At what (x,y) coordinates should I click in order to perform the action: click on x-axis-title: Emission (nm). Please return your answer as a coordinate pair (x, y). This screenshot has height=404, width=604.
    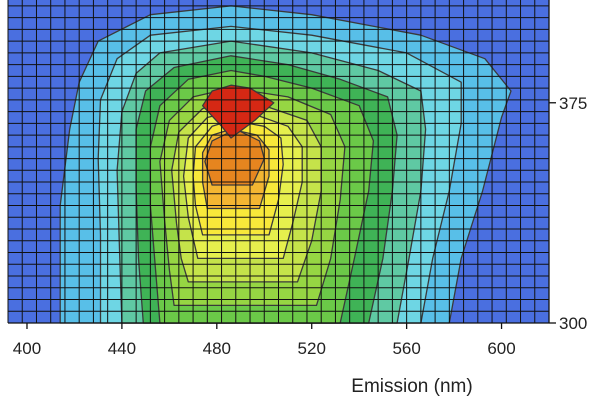
    Looking at the image, I should click on (411, 386).